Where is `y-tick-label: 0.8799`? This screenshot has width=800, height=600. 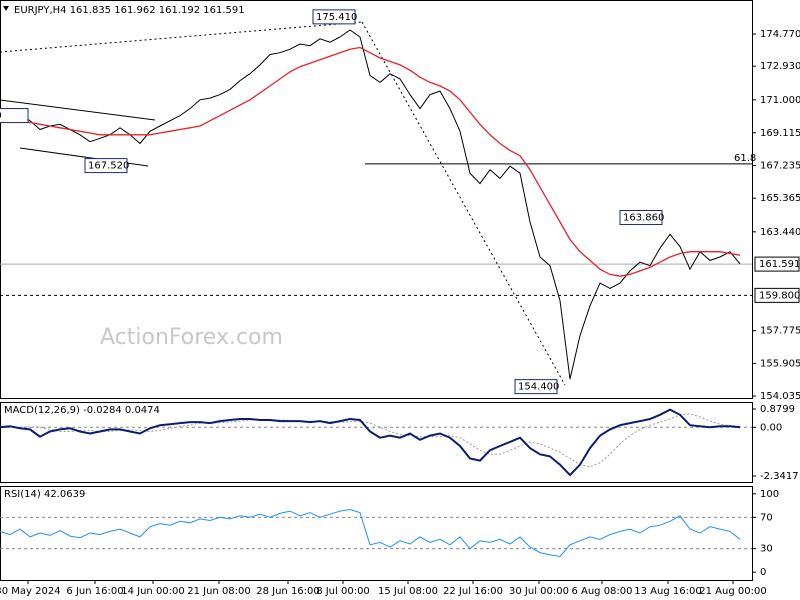 y-tick-label: 0.8799 is located at coordinates (777, 409).